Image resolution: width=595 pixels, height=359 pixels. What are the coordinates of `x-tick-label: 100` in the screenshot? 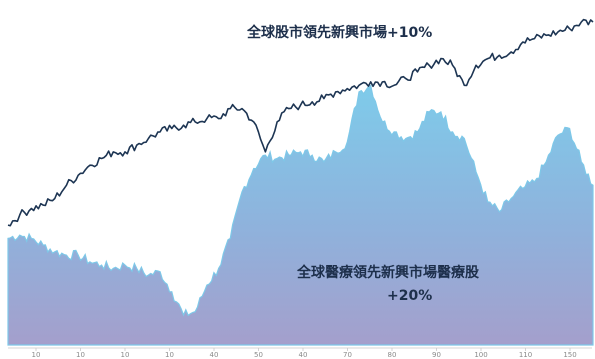 It's located at (480, 355).